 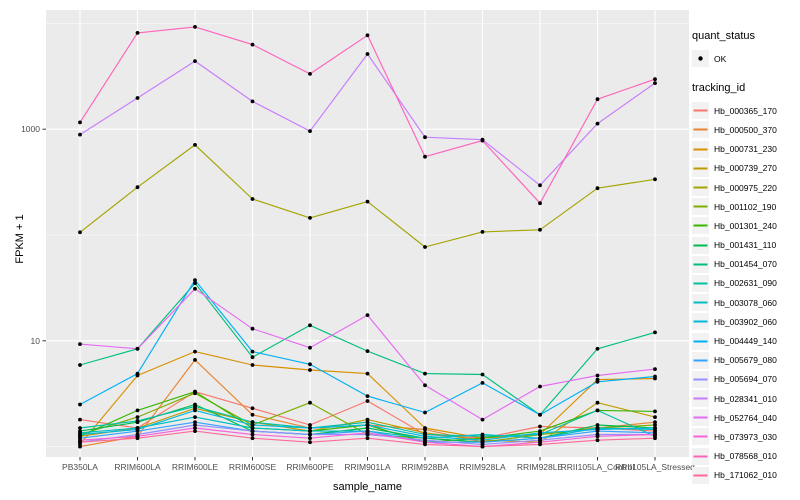 What do you see at coordinates (745, 456) in the screenshot?
I see `legend-item-label: Hb_078568_010` at bounding box center [745, 456].